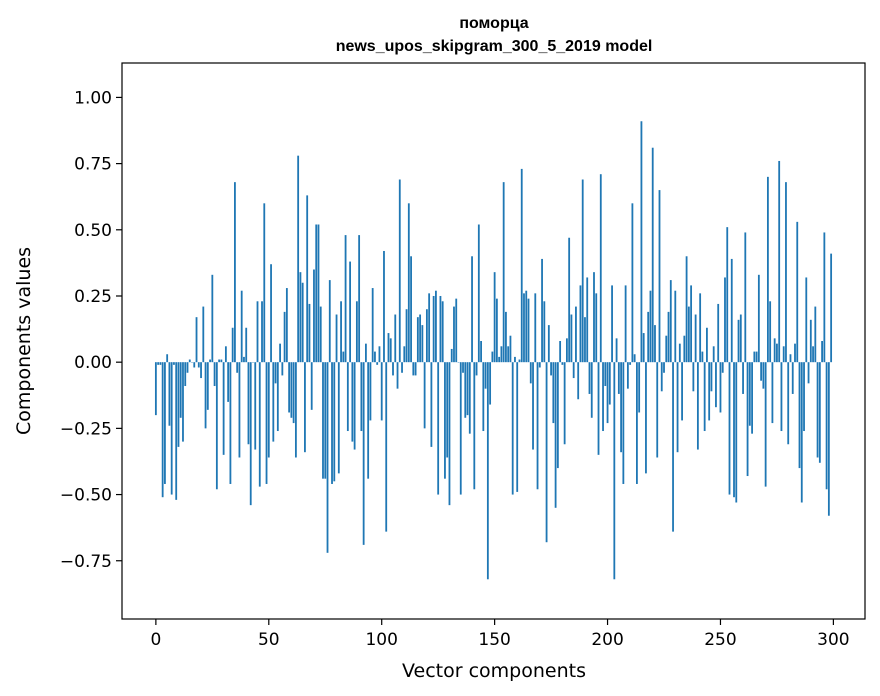  Describe the element at coordinates (155, 640) in the screenshot. I see `x-tick-label: 0` at that location.